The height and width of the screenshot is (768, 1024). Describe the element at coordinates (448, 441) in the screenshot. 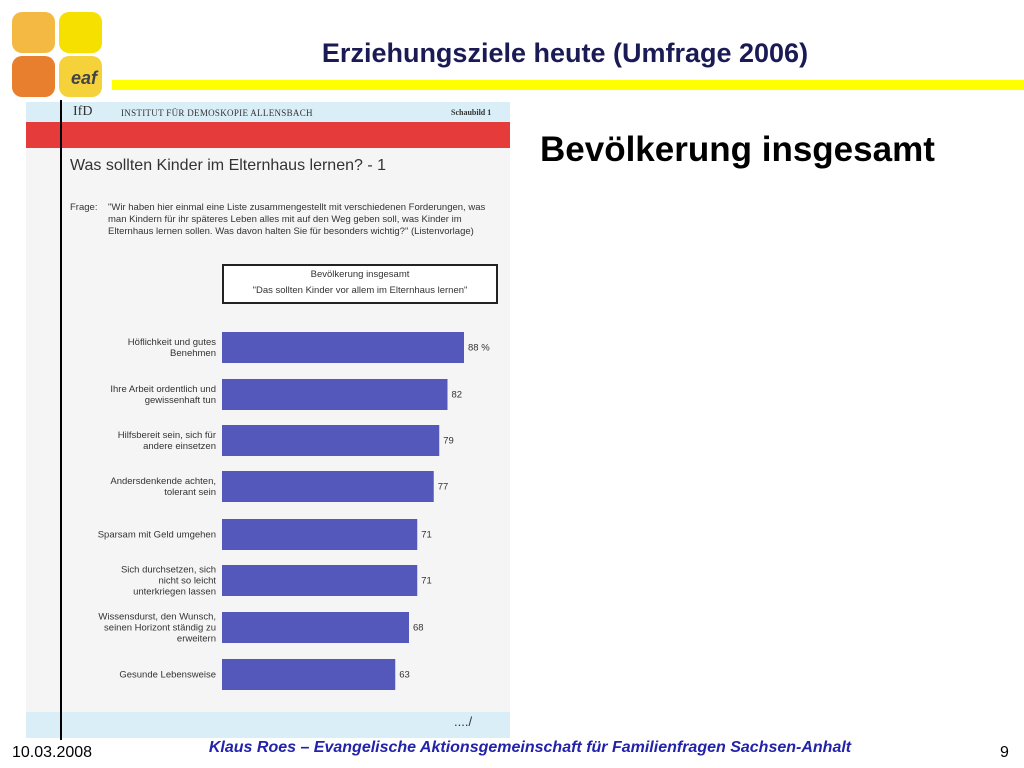

I see `bar-value-label: 79` at that location.